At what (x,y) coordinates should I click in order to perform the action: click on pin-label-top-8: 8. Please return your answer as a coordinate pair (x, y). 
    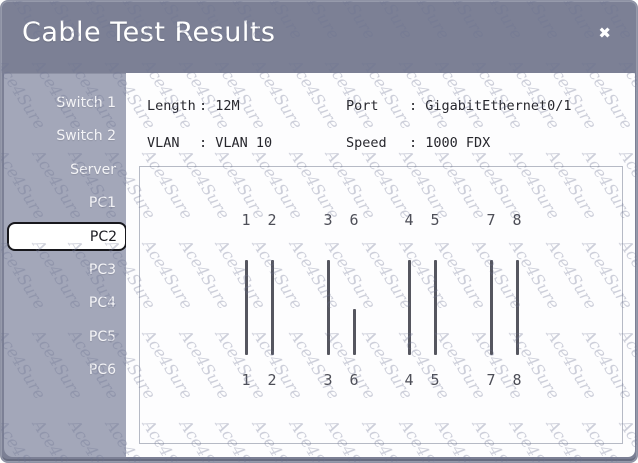
    Looking at the image, I should click on (517, 220).